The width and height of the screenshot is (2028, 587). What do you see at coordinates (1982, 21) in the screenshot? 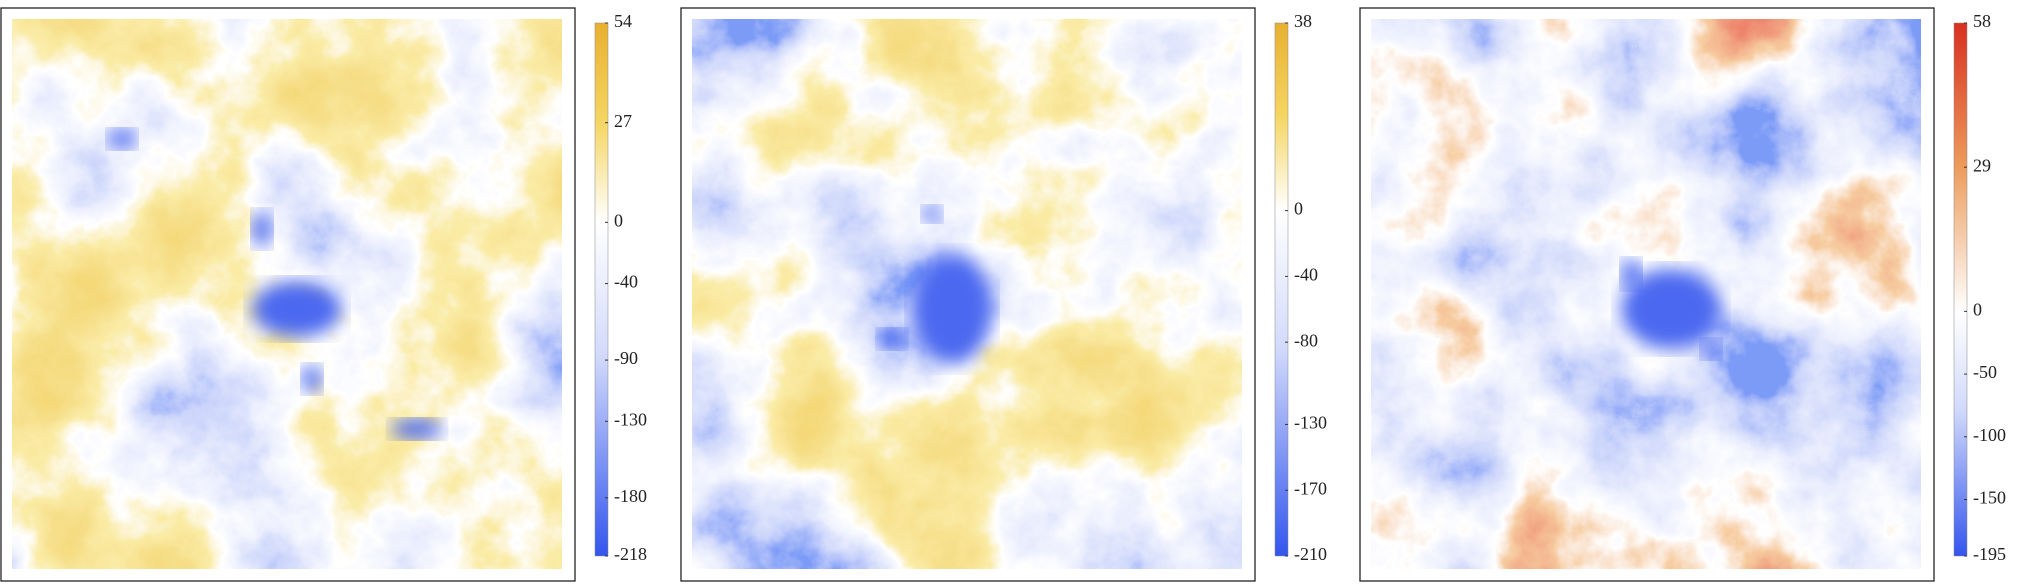
I see `colorbar-tick-label: 58` at bounding box center [1982, 21].